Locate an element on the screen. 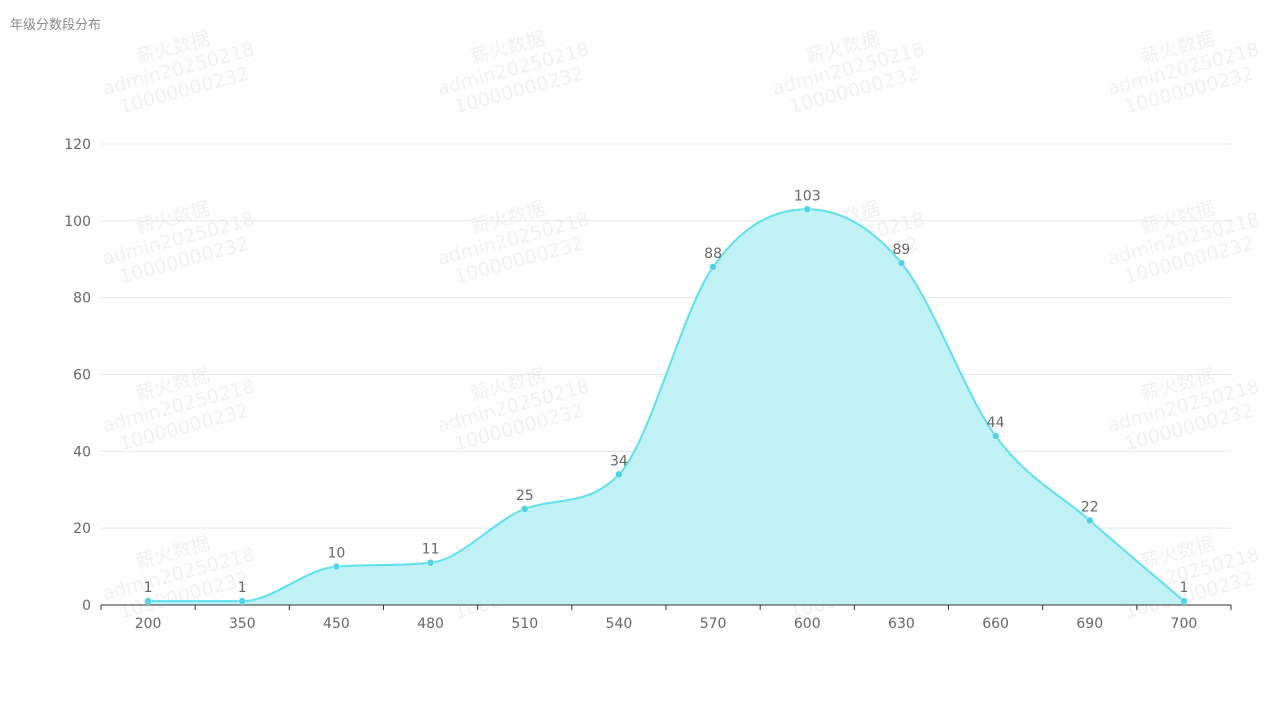 This screenshot has height=703, width=1267. data-label: 44 is located at coordinates (996, 423).